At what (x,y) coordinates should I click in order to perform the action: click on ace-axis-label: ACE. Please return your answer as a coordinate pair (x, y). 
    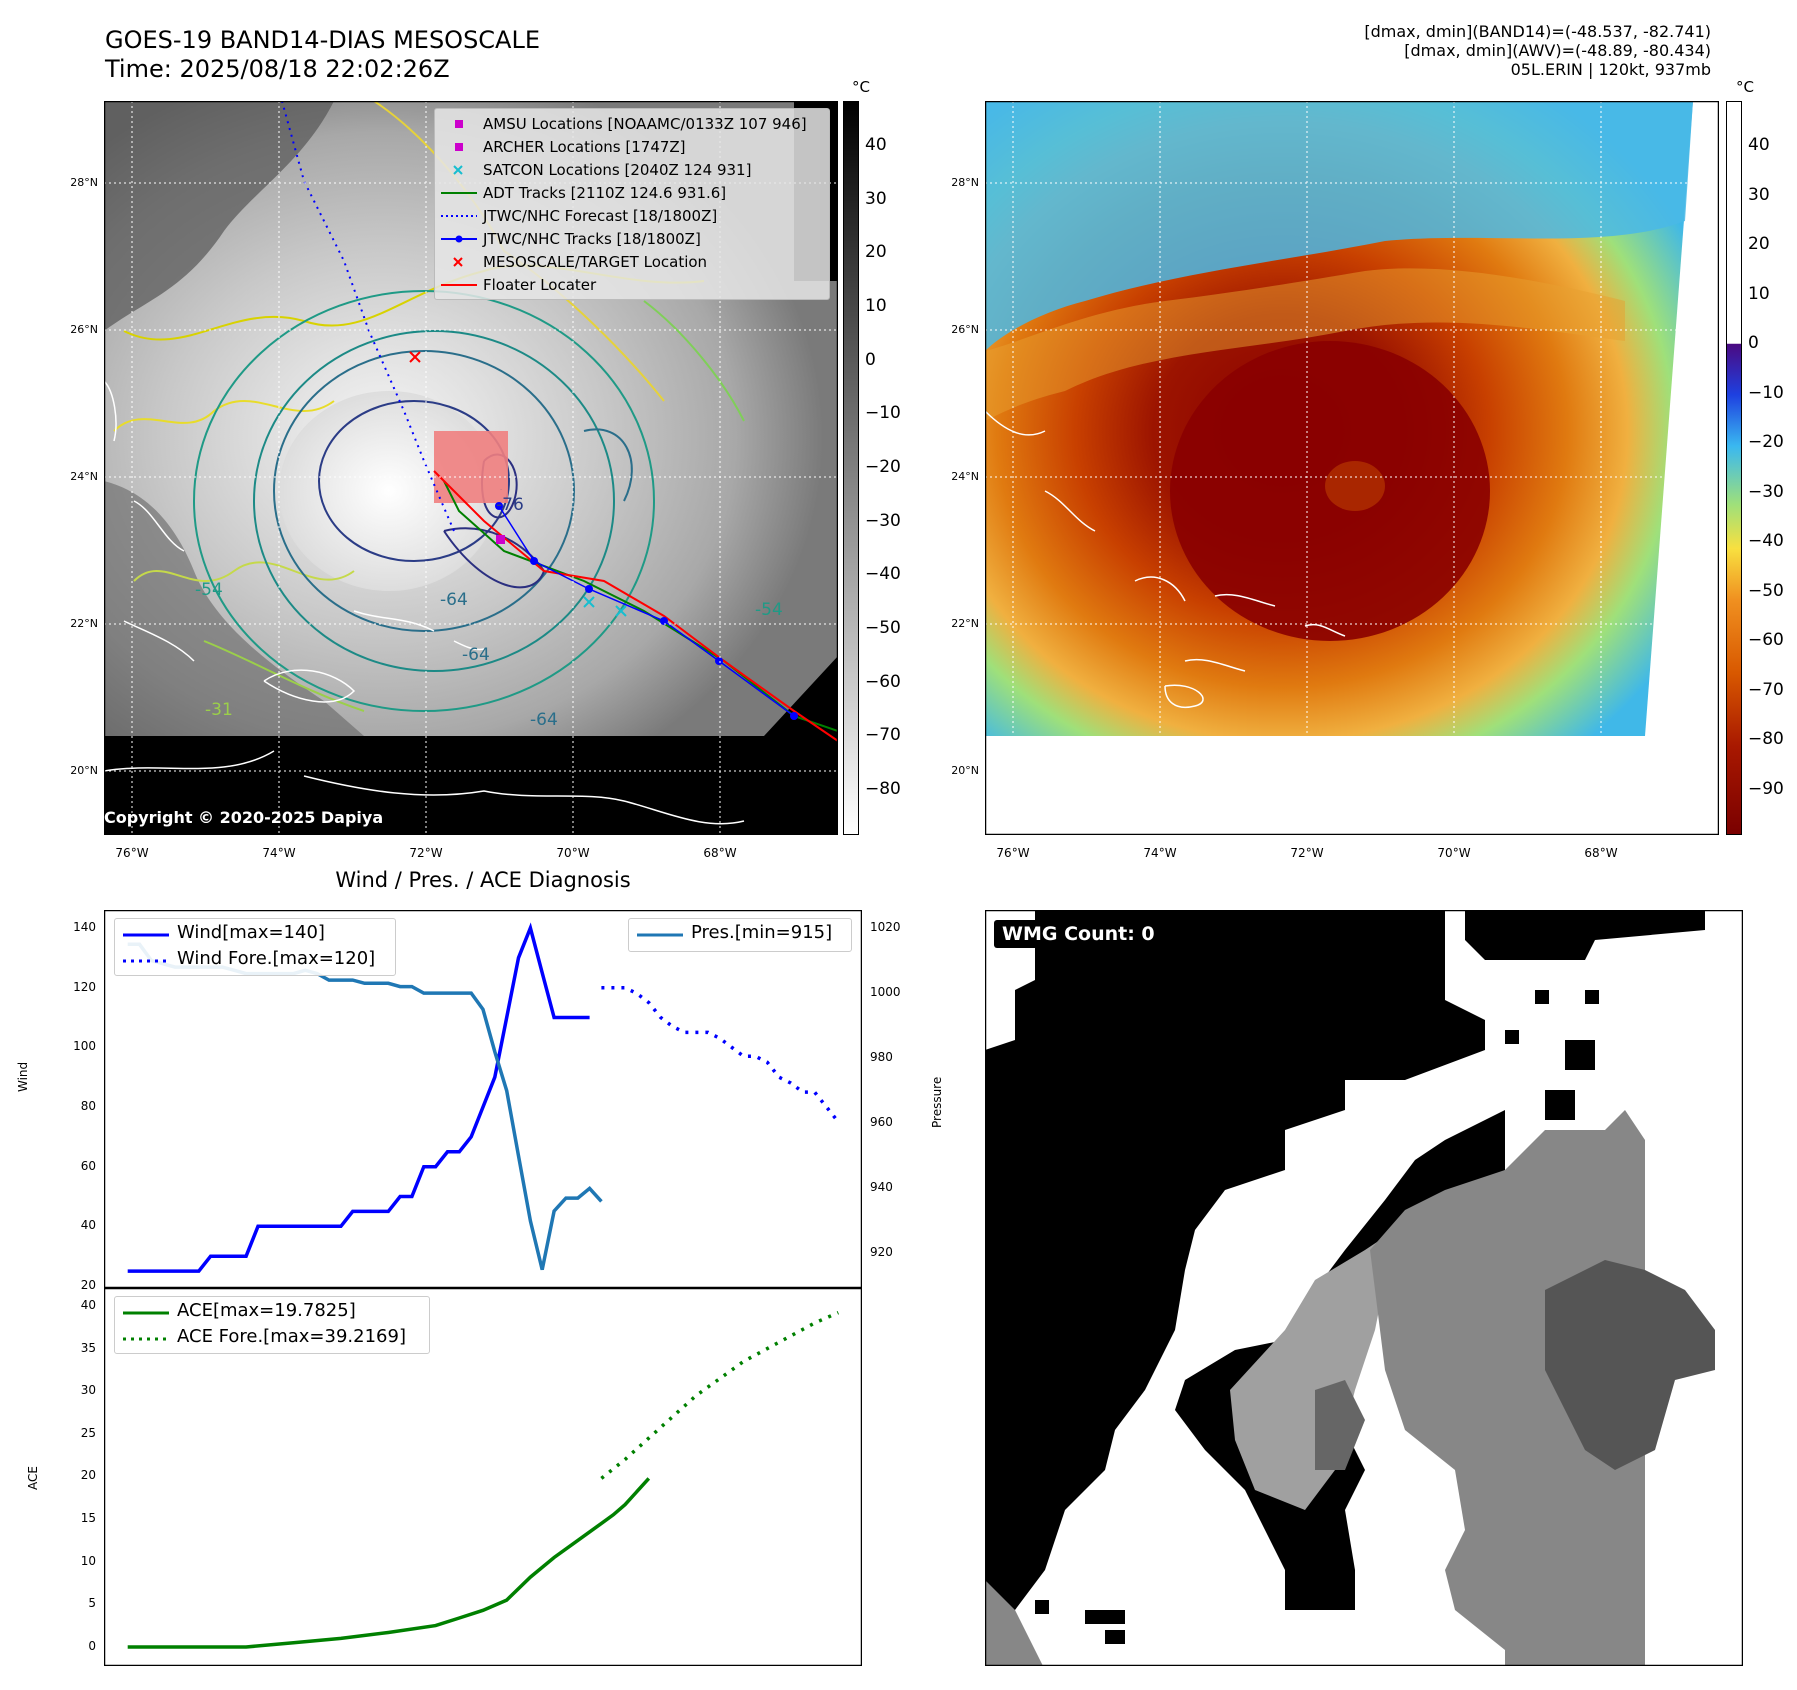
    Looking at the image, I should click on (33, 1478).